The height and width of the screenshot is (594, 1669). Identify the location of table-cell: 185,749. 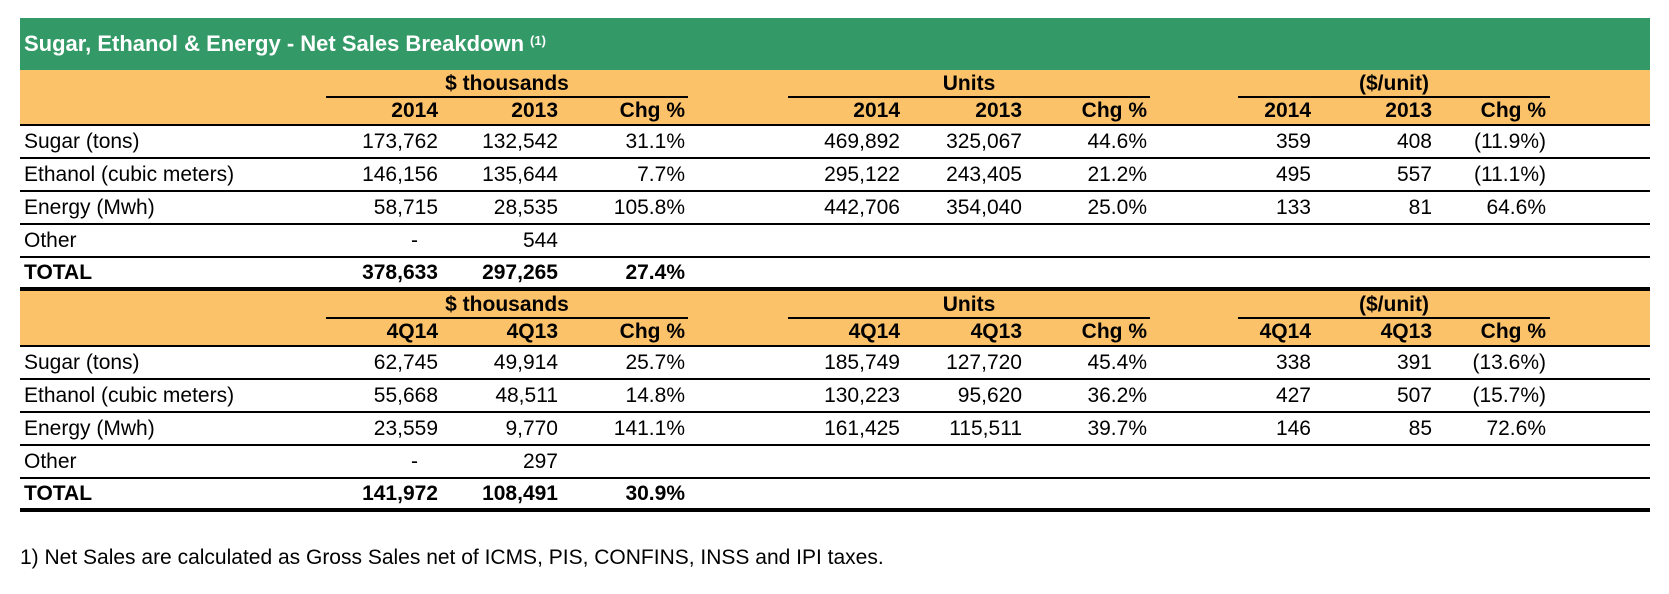
(862, 362).